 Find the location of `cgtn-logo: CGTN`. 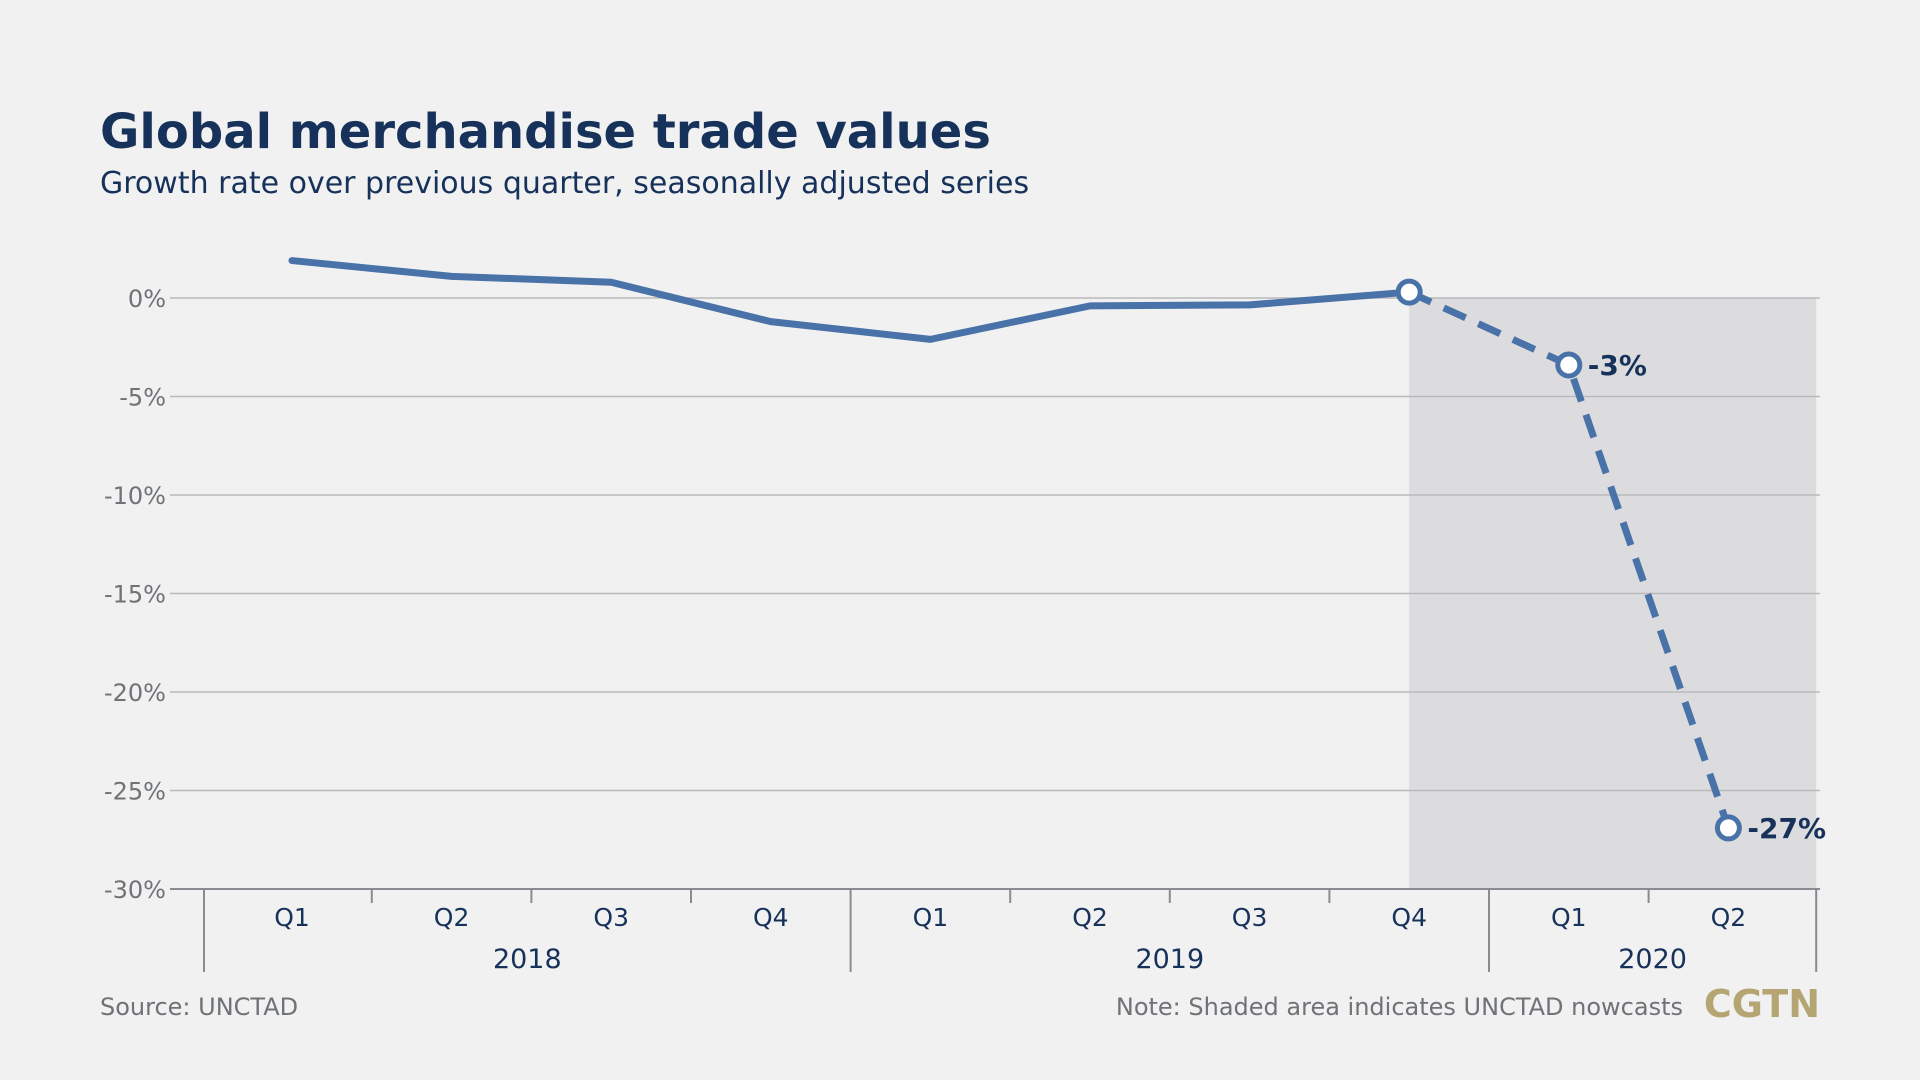

cgtn-logo: CGTN is located at coordinates (1762, 1004).